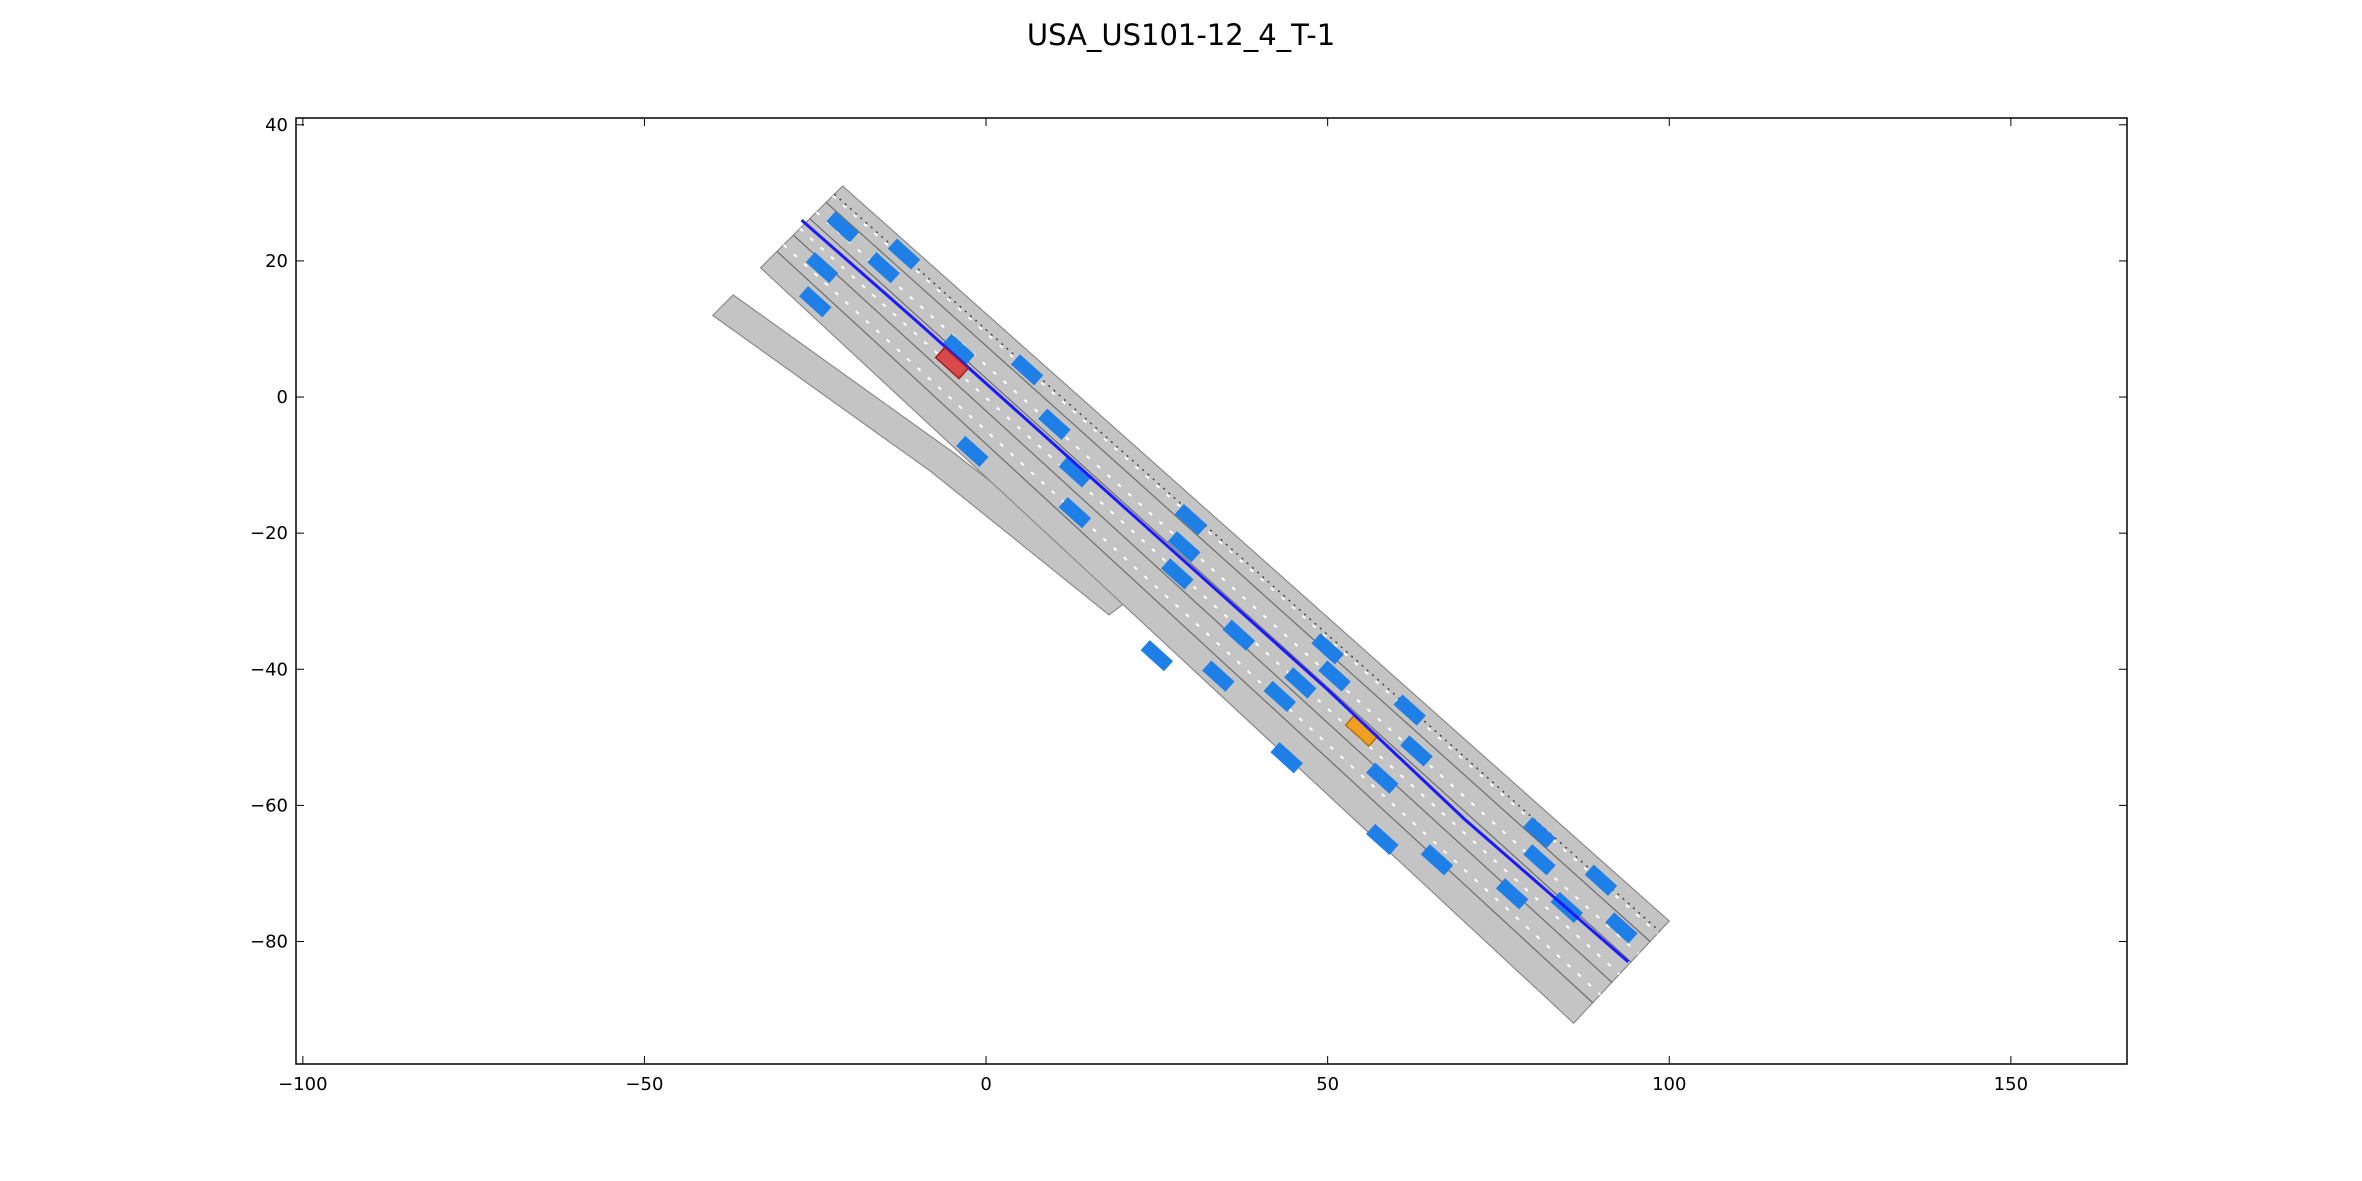  Describe the element at coordinates (269, 533) in the screenshot. I see `y-tick-label: −20` at that location.